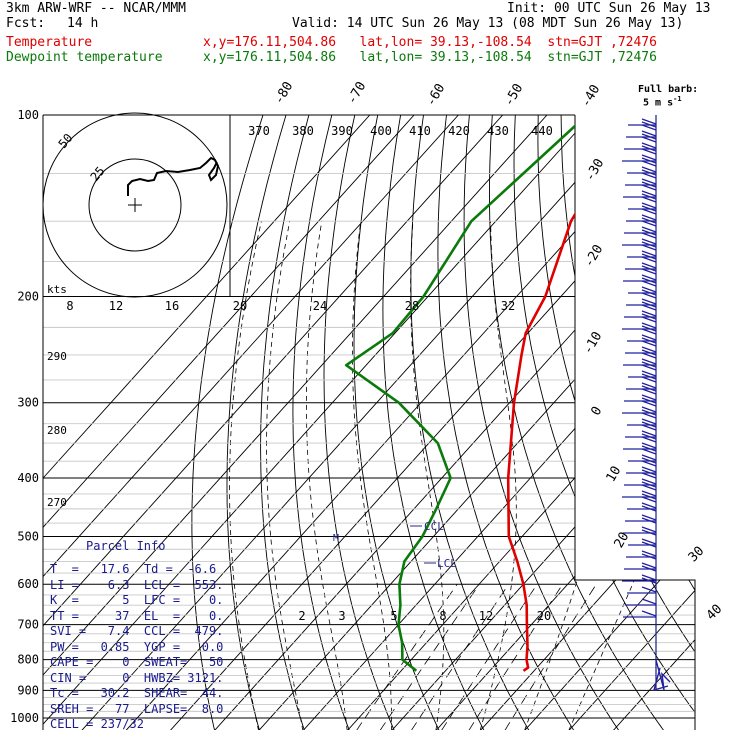 This screenshot has height=740, width=740. What do you see at coordinates (259, 131) in the screenshot?
I see `theta-label: 370` at bounding box center [259, 131].